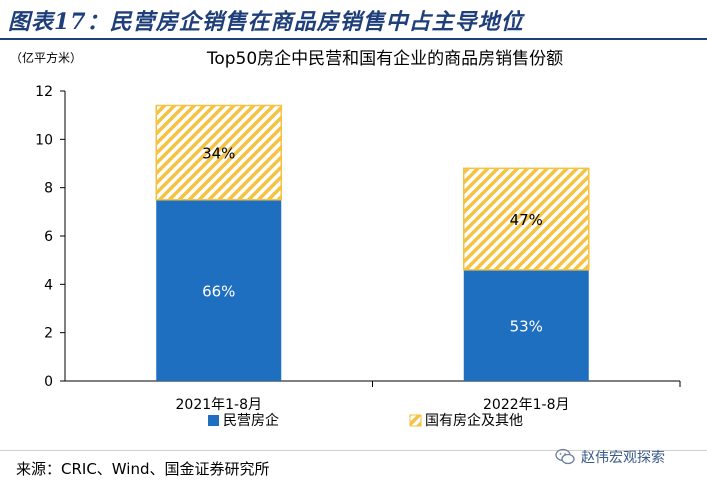 The image size is (707, 486). What do you see at coordinates (48, 285) in the screenshot?
I see `y-tick-label: 4` at bounding box center [48, 285].